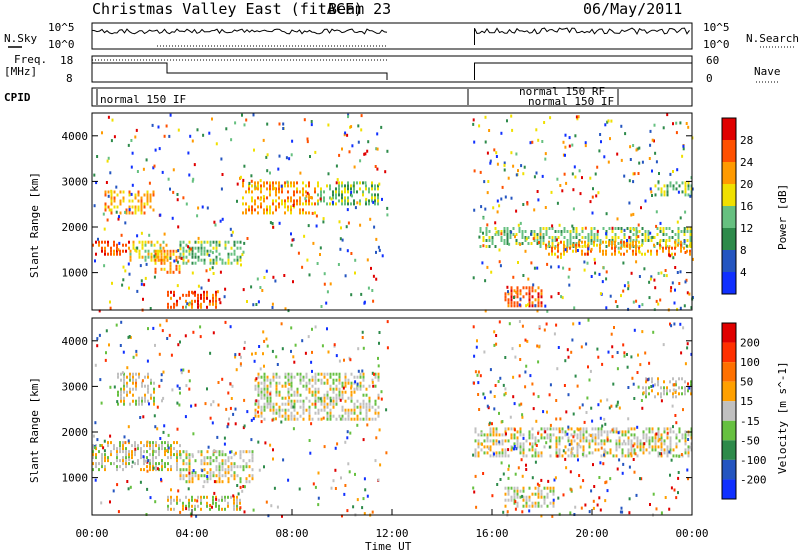 Image resolution: width=800 pixels, height=554 pixels. I want to click on nsky-label: N.Sky, so click(20, 38).